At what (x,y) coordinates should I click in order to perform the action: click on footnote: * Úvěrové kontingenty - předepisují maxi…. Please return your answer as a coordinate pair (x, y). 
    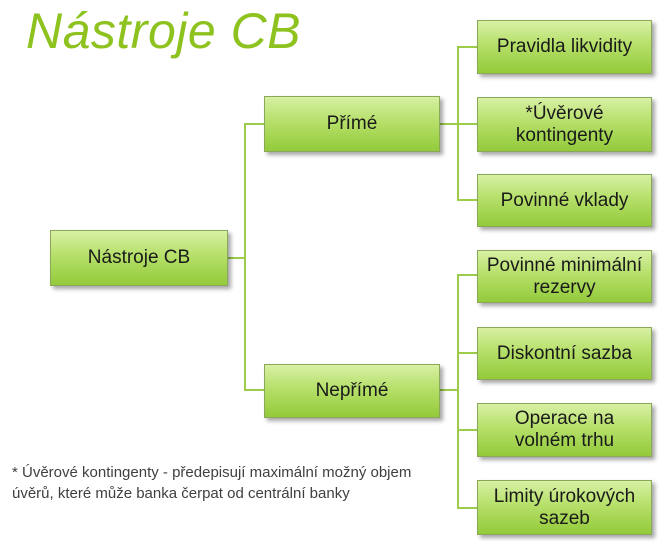
    Looking at the image, I should click on (212, 483).